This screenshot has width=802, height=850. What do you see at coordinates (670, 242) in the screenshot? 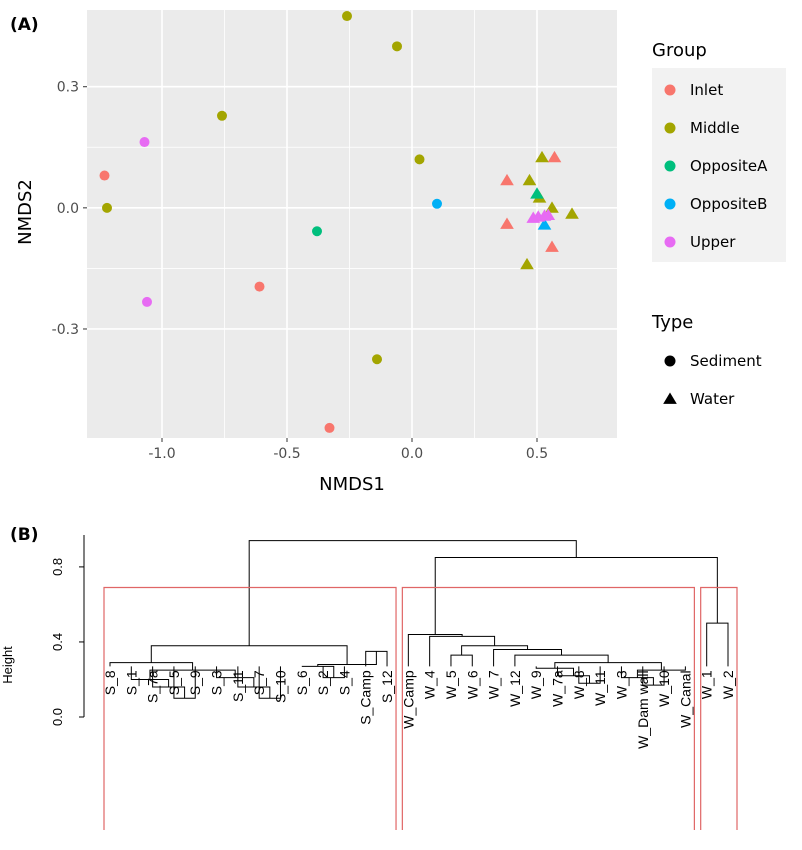
I see `legend-key-upper` at bounding box center [670, 242].